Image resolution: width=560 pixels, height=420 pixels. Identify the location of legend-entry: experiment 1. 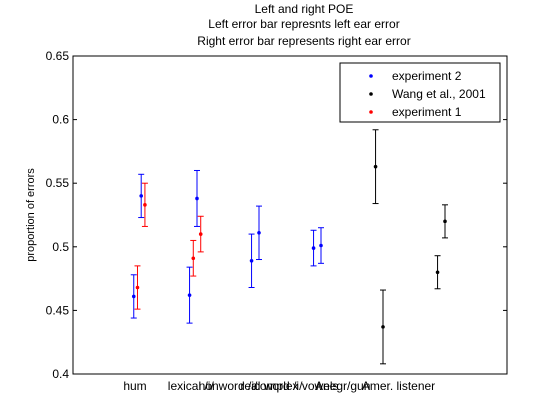
(415, 112).